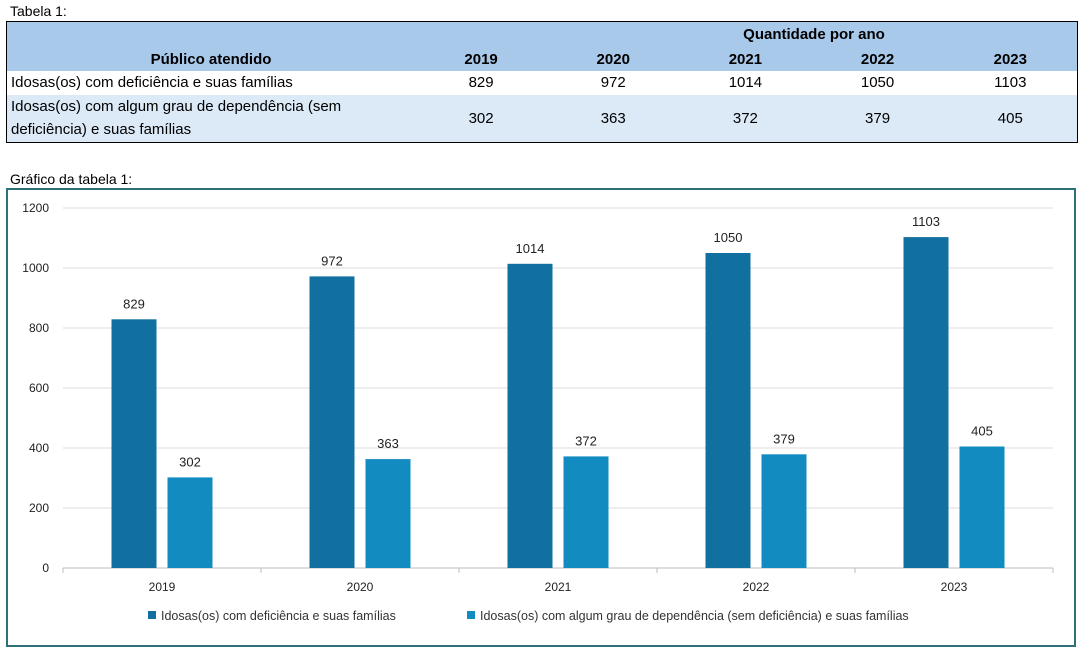 This screenshot has height=648, width=1081. I want to click on chart-caption: Gráfico da tabela 1:, so click(71, 179).